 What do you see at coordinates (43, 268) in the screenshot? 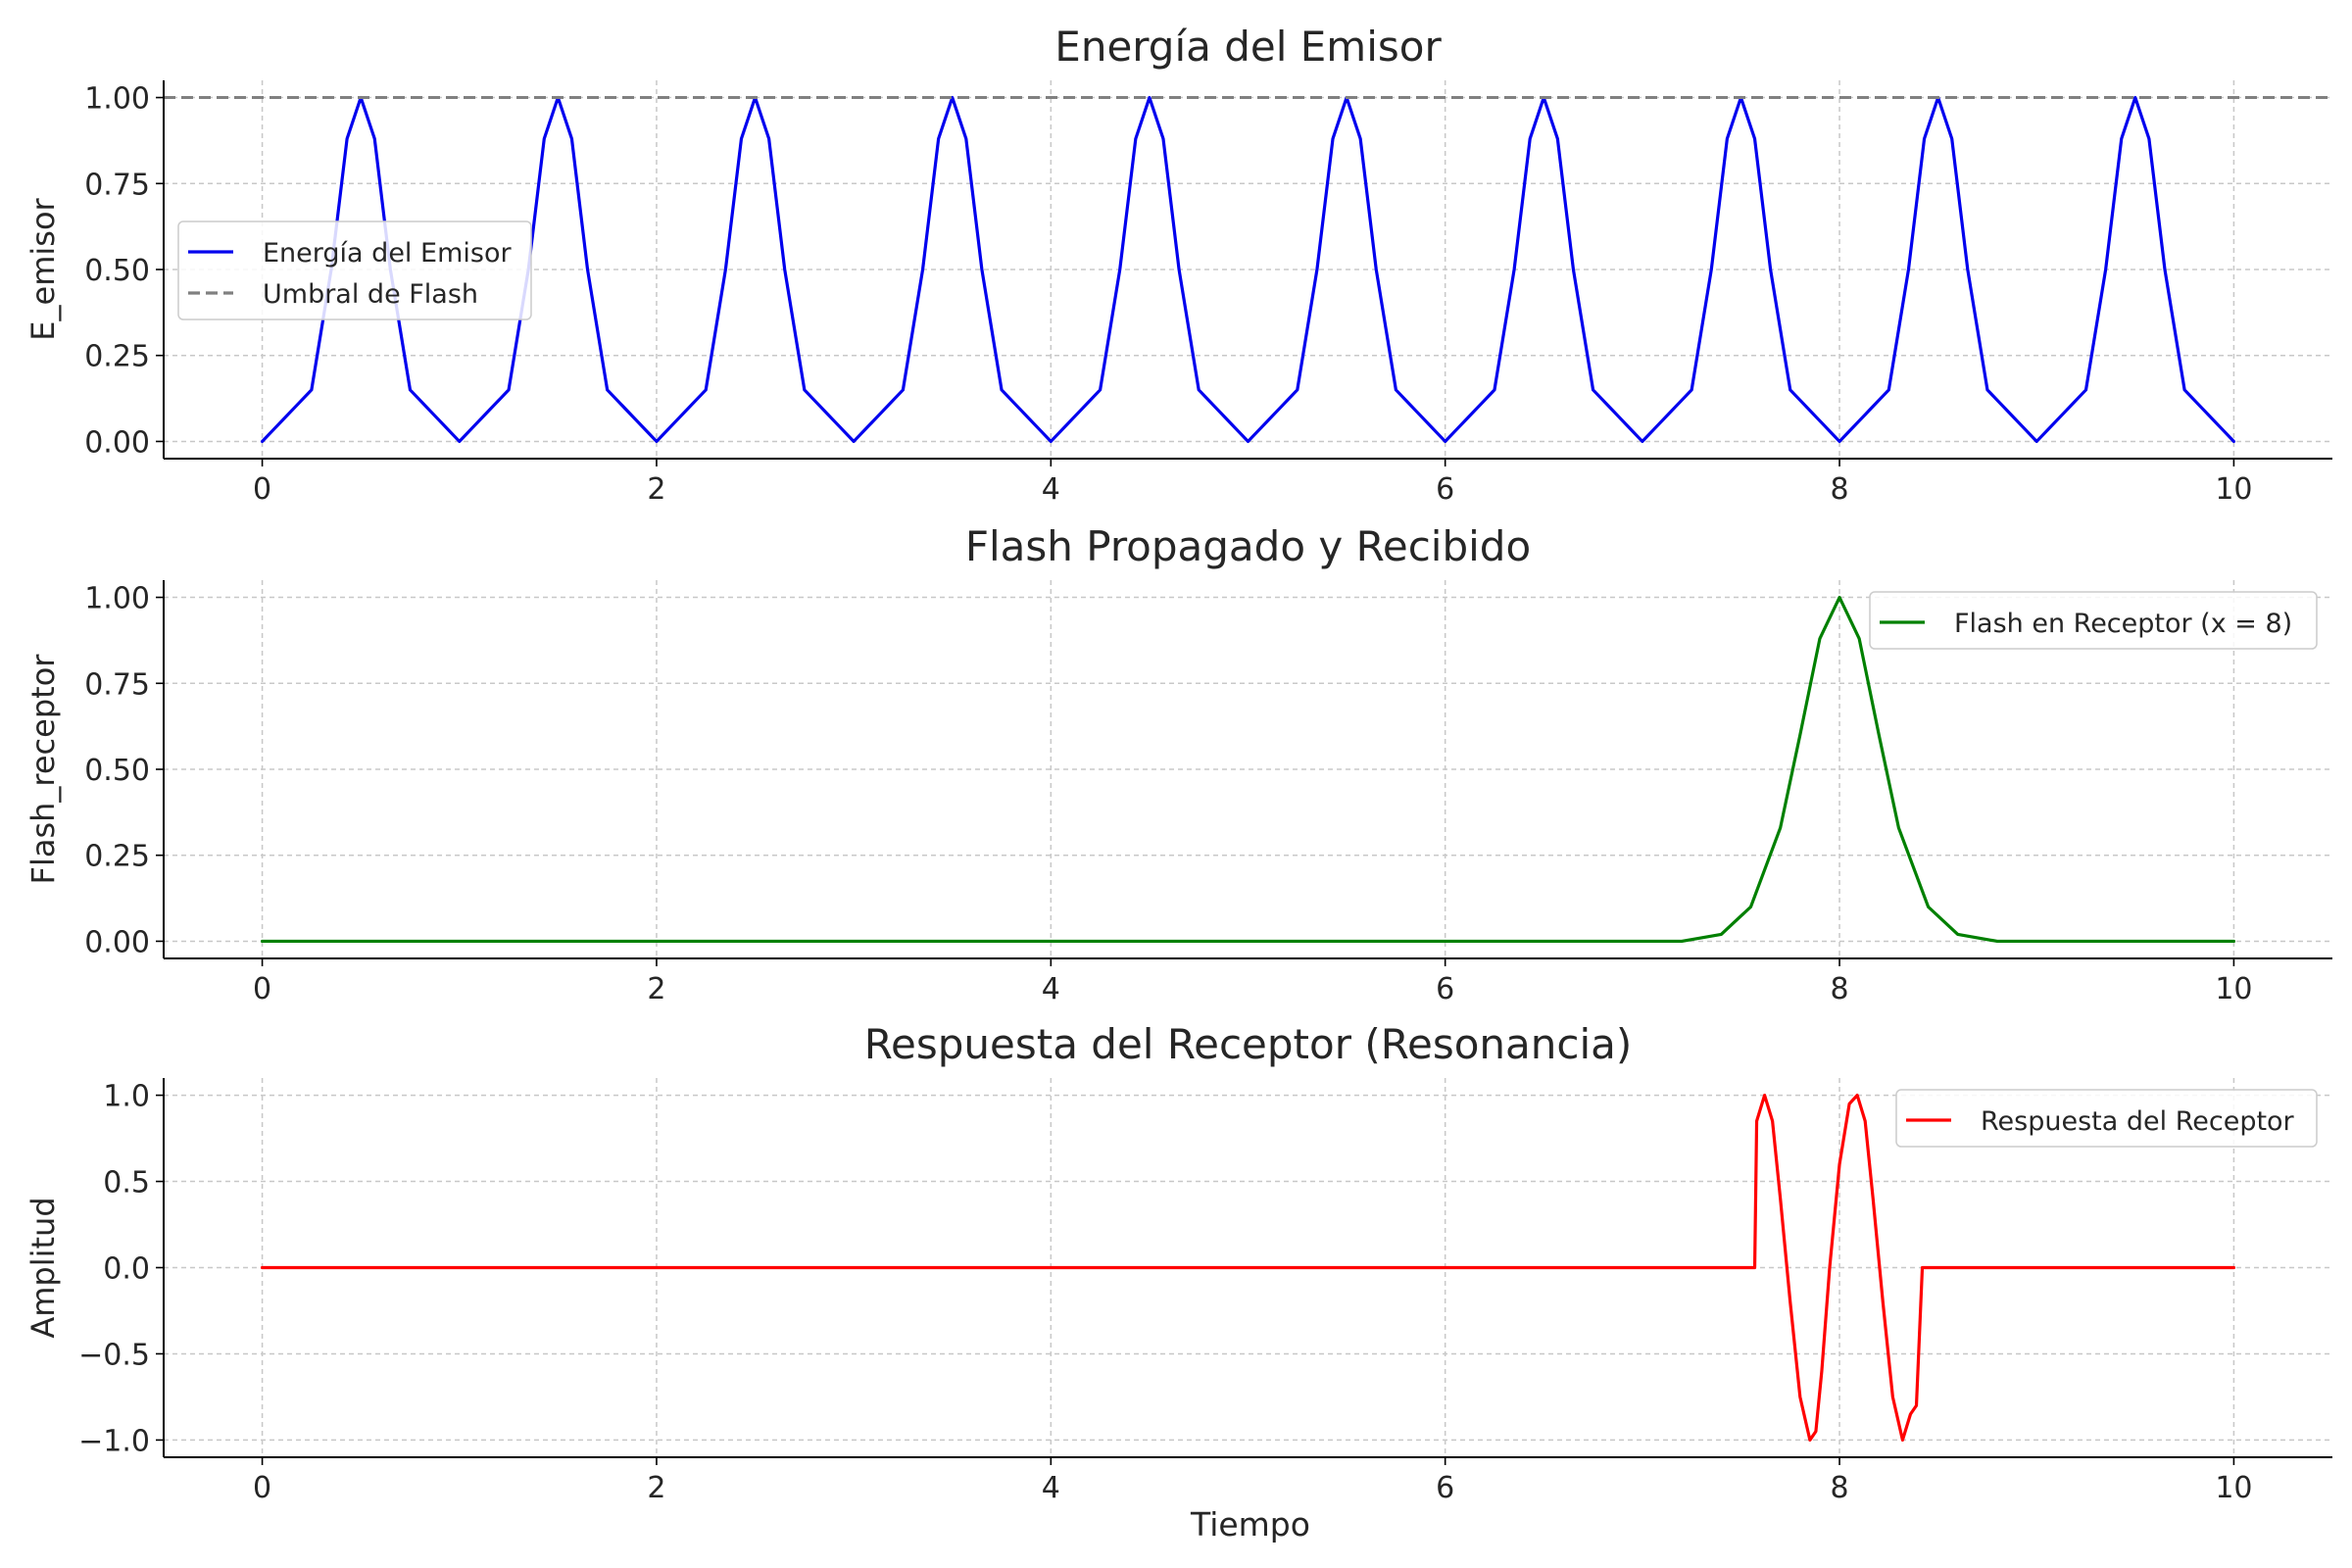
I see `y-axis-label: E_emisor` at bounding box center [43, 268].